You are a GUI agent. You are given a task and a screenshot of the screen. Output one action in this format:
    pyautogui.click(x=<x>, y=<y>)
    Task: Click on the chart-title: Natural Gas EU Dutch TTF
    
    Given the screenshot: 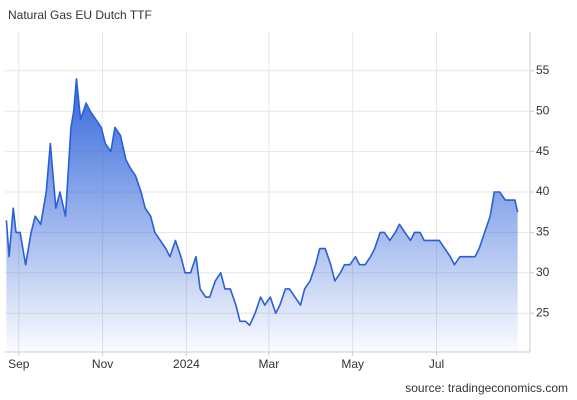 What is the action you would take?
    pyautogui.click(x=80, y=15)
    